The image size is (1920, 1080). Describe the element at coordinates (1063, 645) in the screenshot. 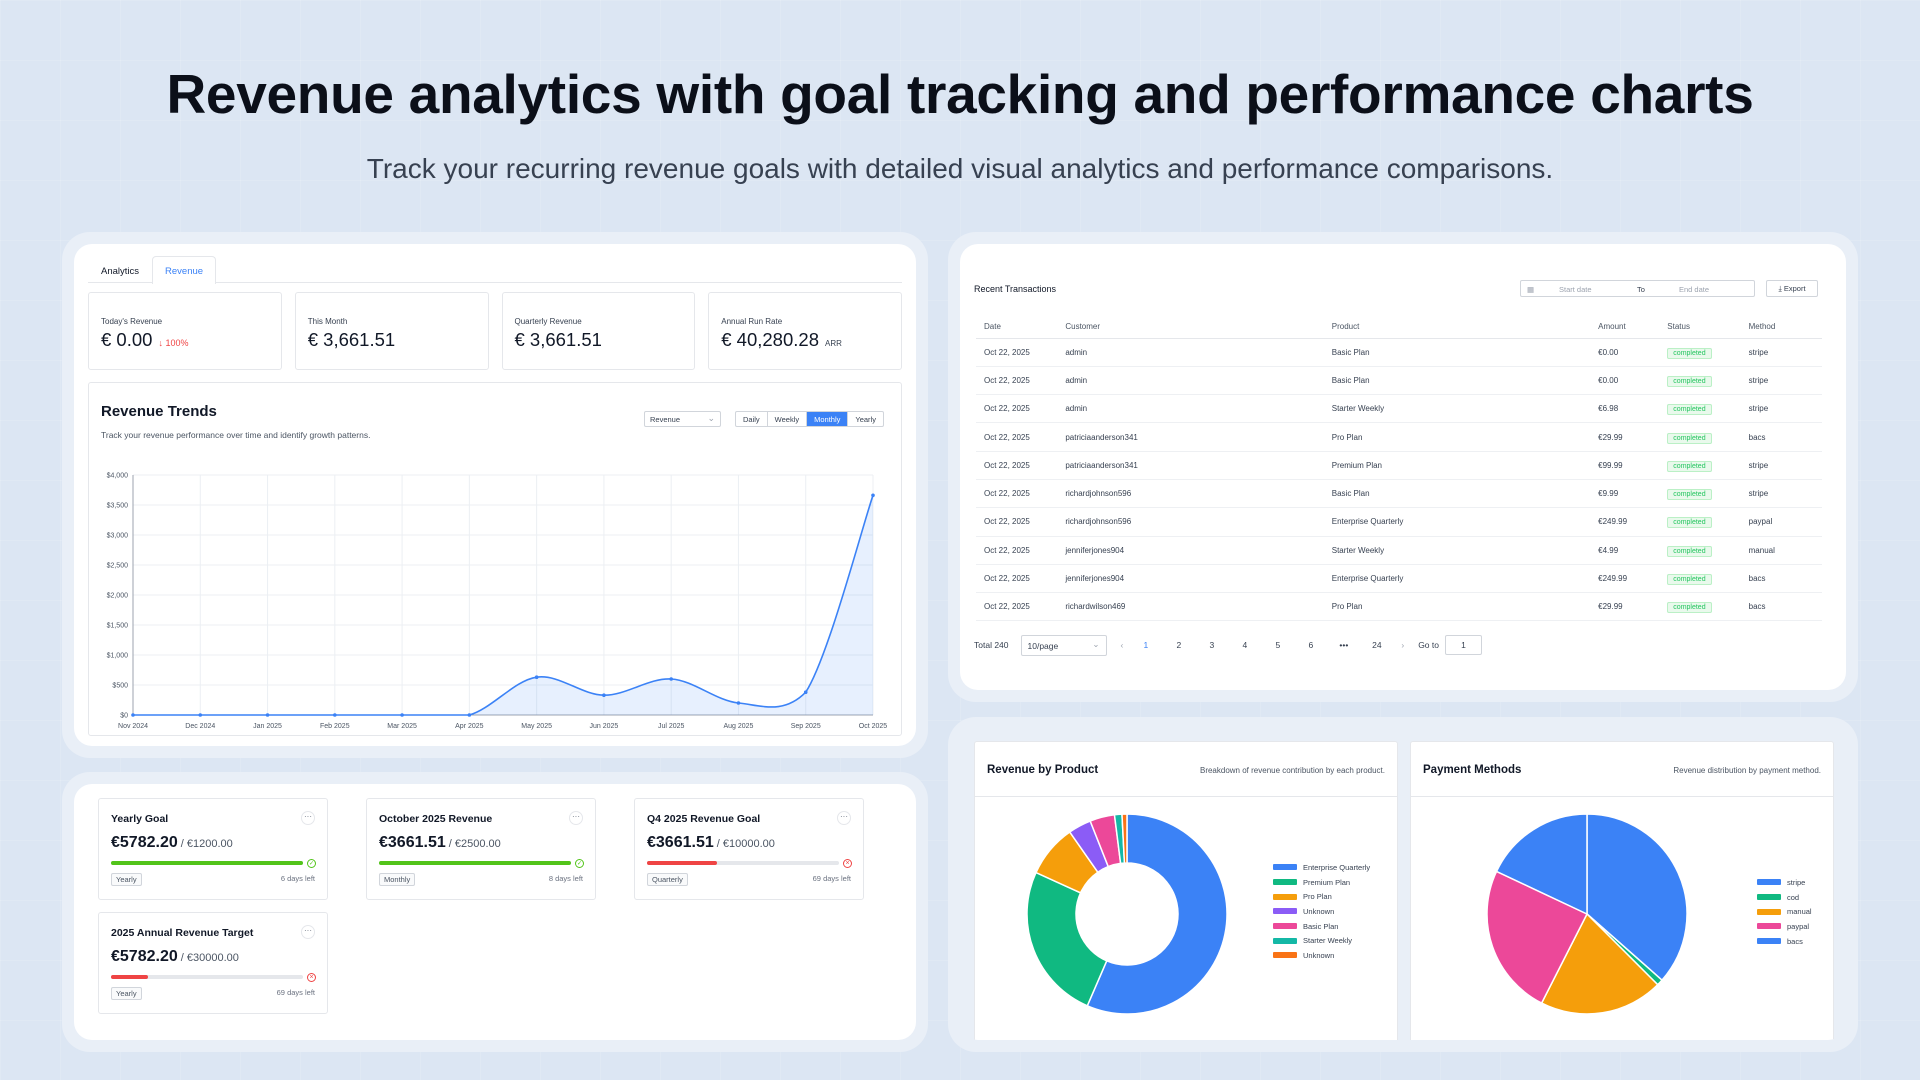

I see `page-size-select: 10/page ⌄` at that location.